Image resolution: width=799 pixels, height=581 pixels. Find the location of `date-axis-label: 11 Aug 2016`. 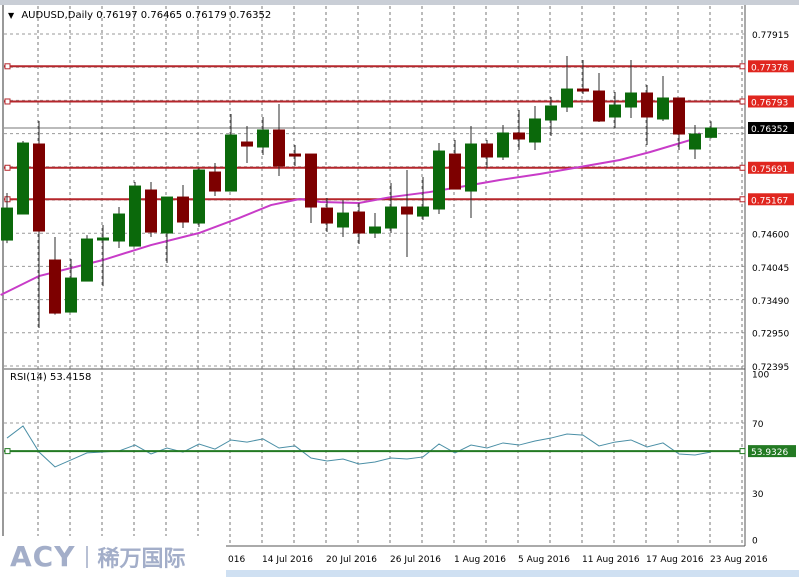

date-axis-label: 11 Aug 2016 is located at coordinates (611, 560).